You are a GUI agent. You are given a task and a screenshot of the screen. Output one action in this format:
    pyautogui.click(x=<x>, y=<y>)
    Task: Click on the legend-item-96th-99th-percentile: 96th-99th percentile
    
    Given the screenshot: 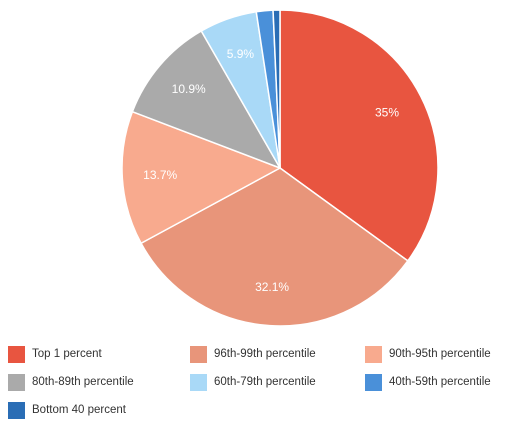 What is the action you would take?
    pyautogui.click(x=253, y=354)
    